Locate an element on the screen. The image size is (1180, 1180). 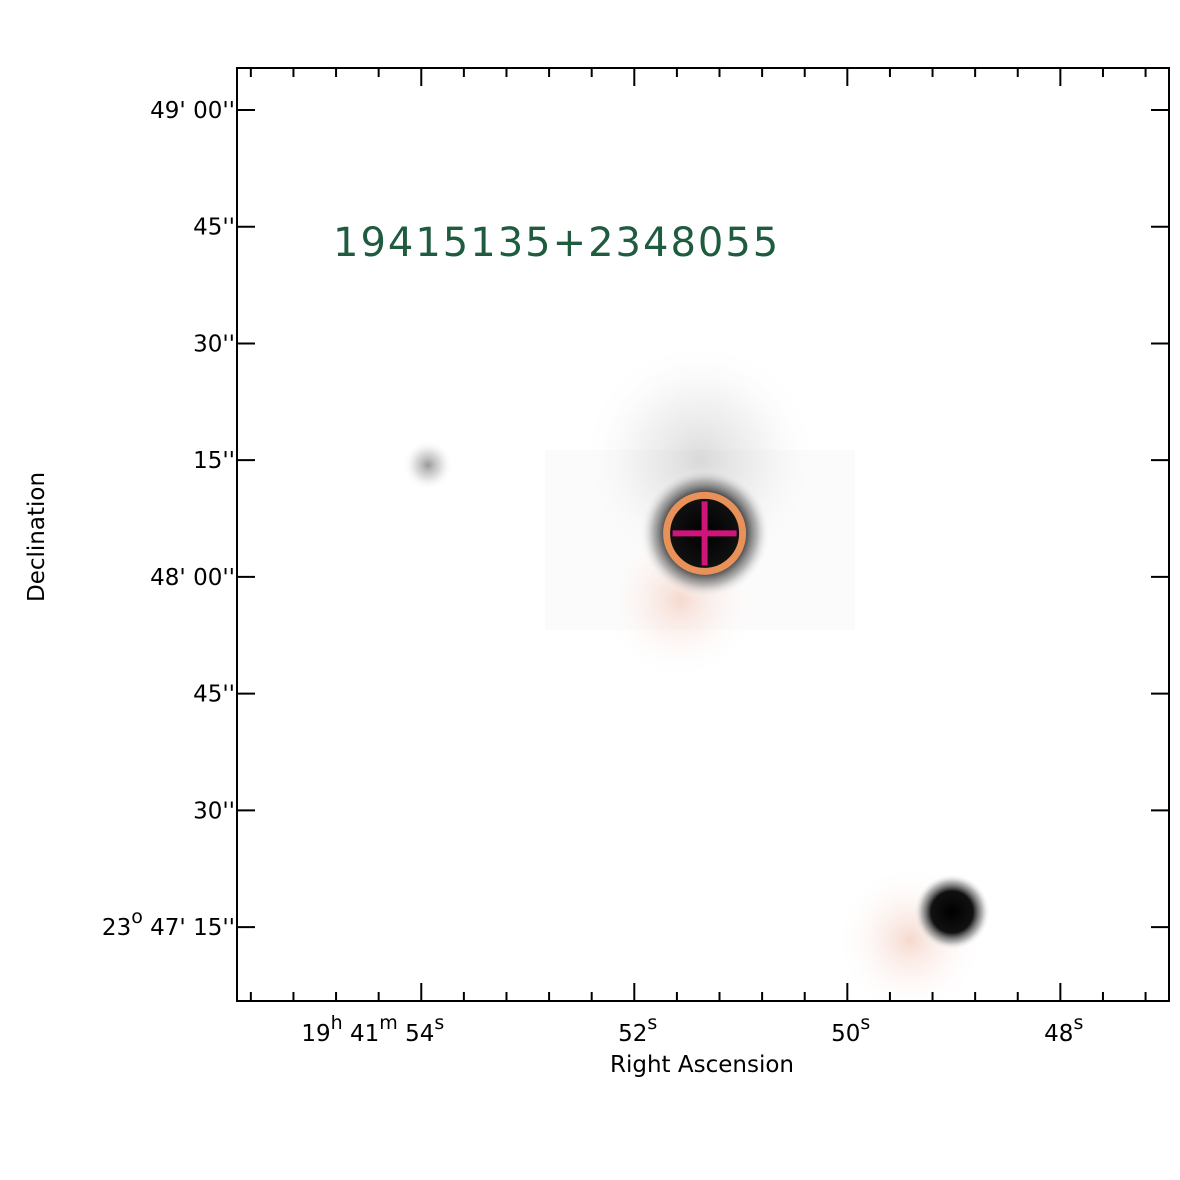
y-tick-label: 49' 00'' is located at coordinates (192, 111).